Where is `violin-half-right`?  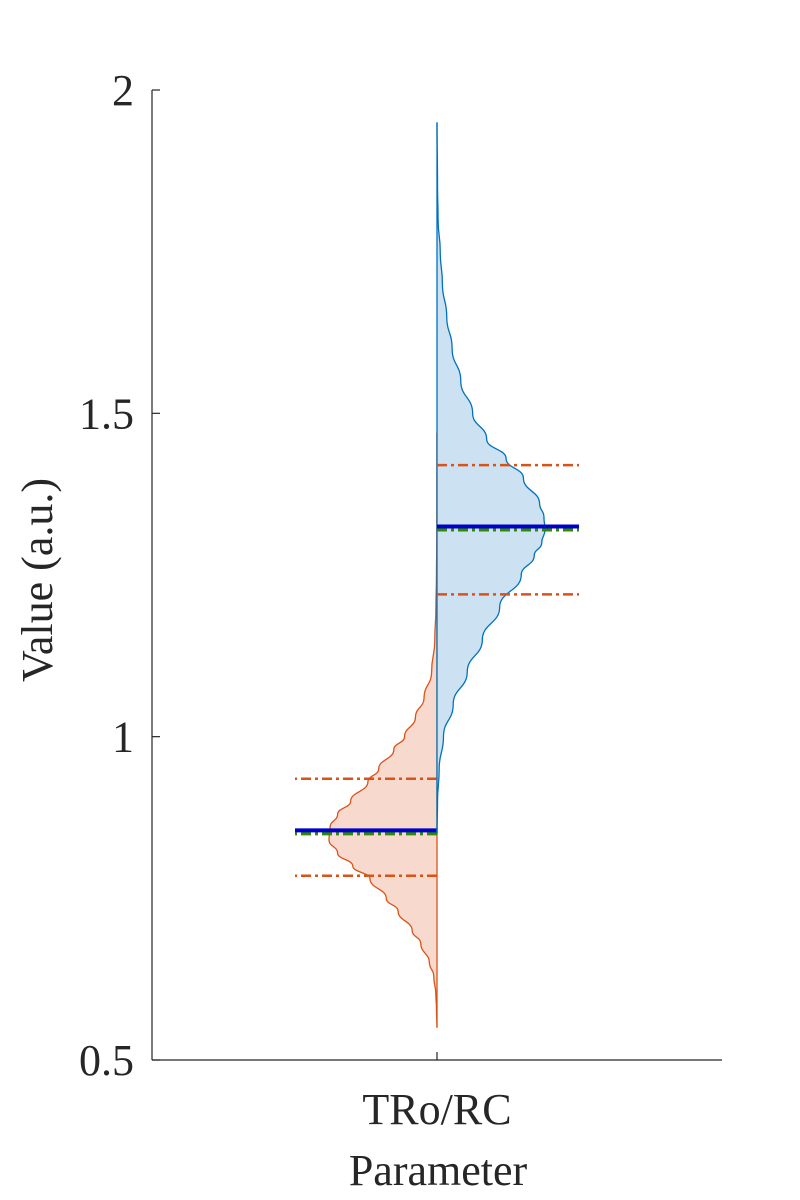 violin-half-right is located at coordinates (507, 478).